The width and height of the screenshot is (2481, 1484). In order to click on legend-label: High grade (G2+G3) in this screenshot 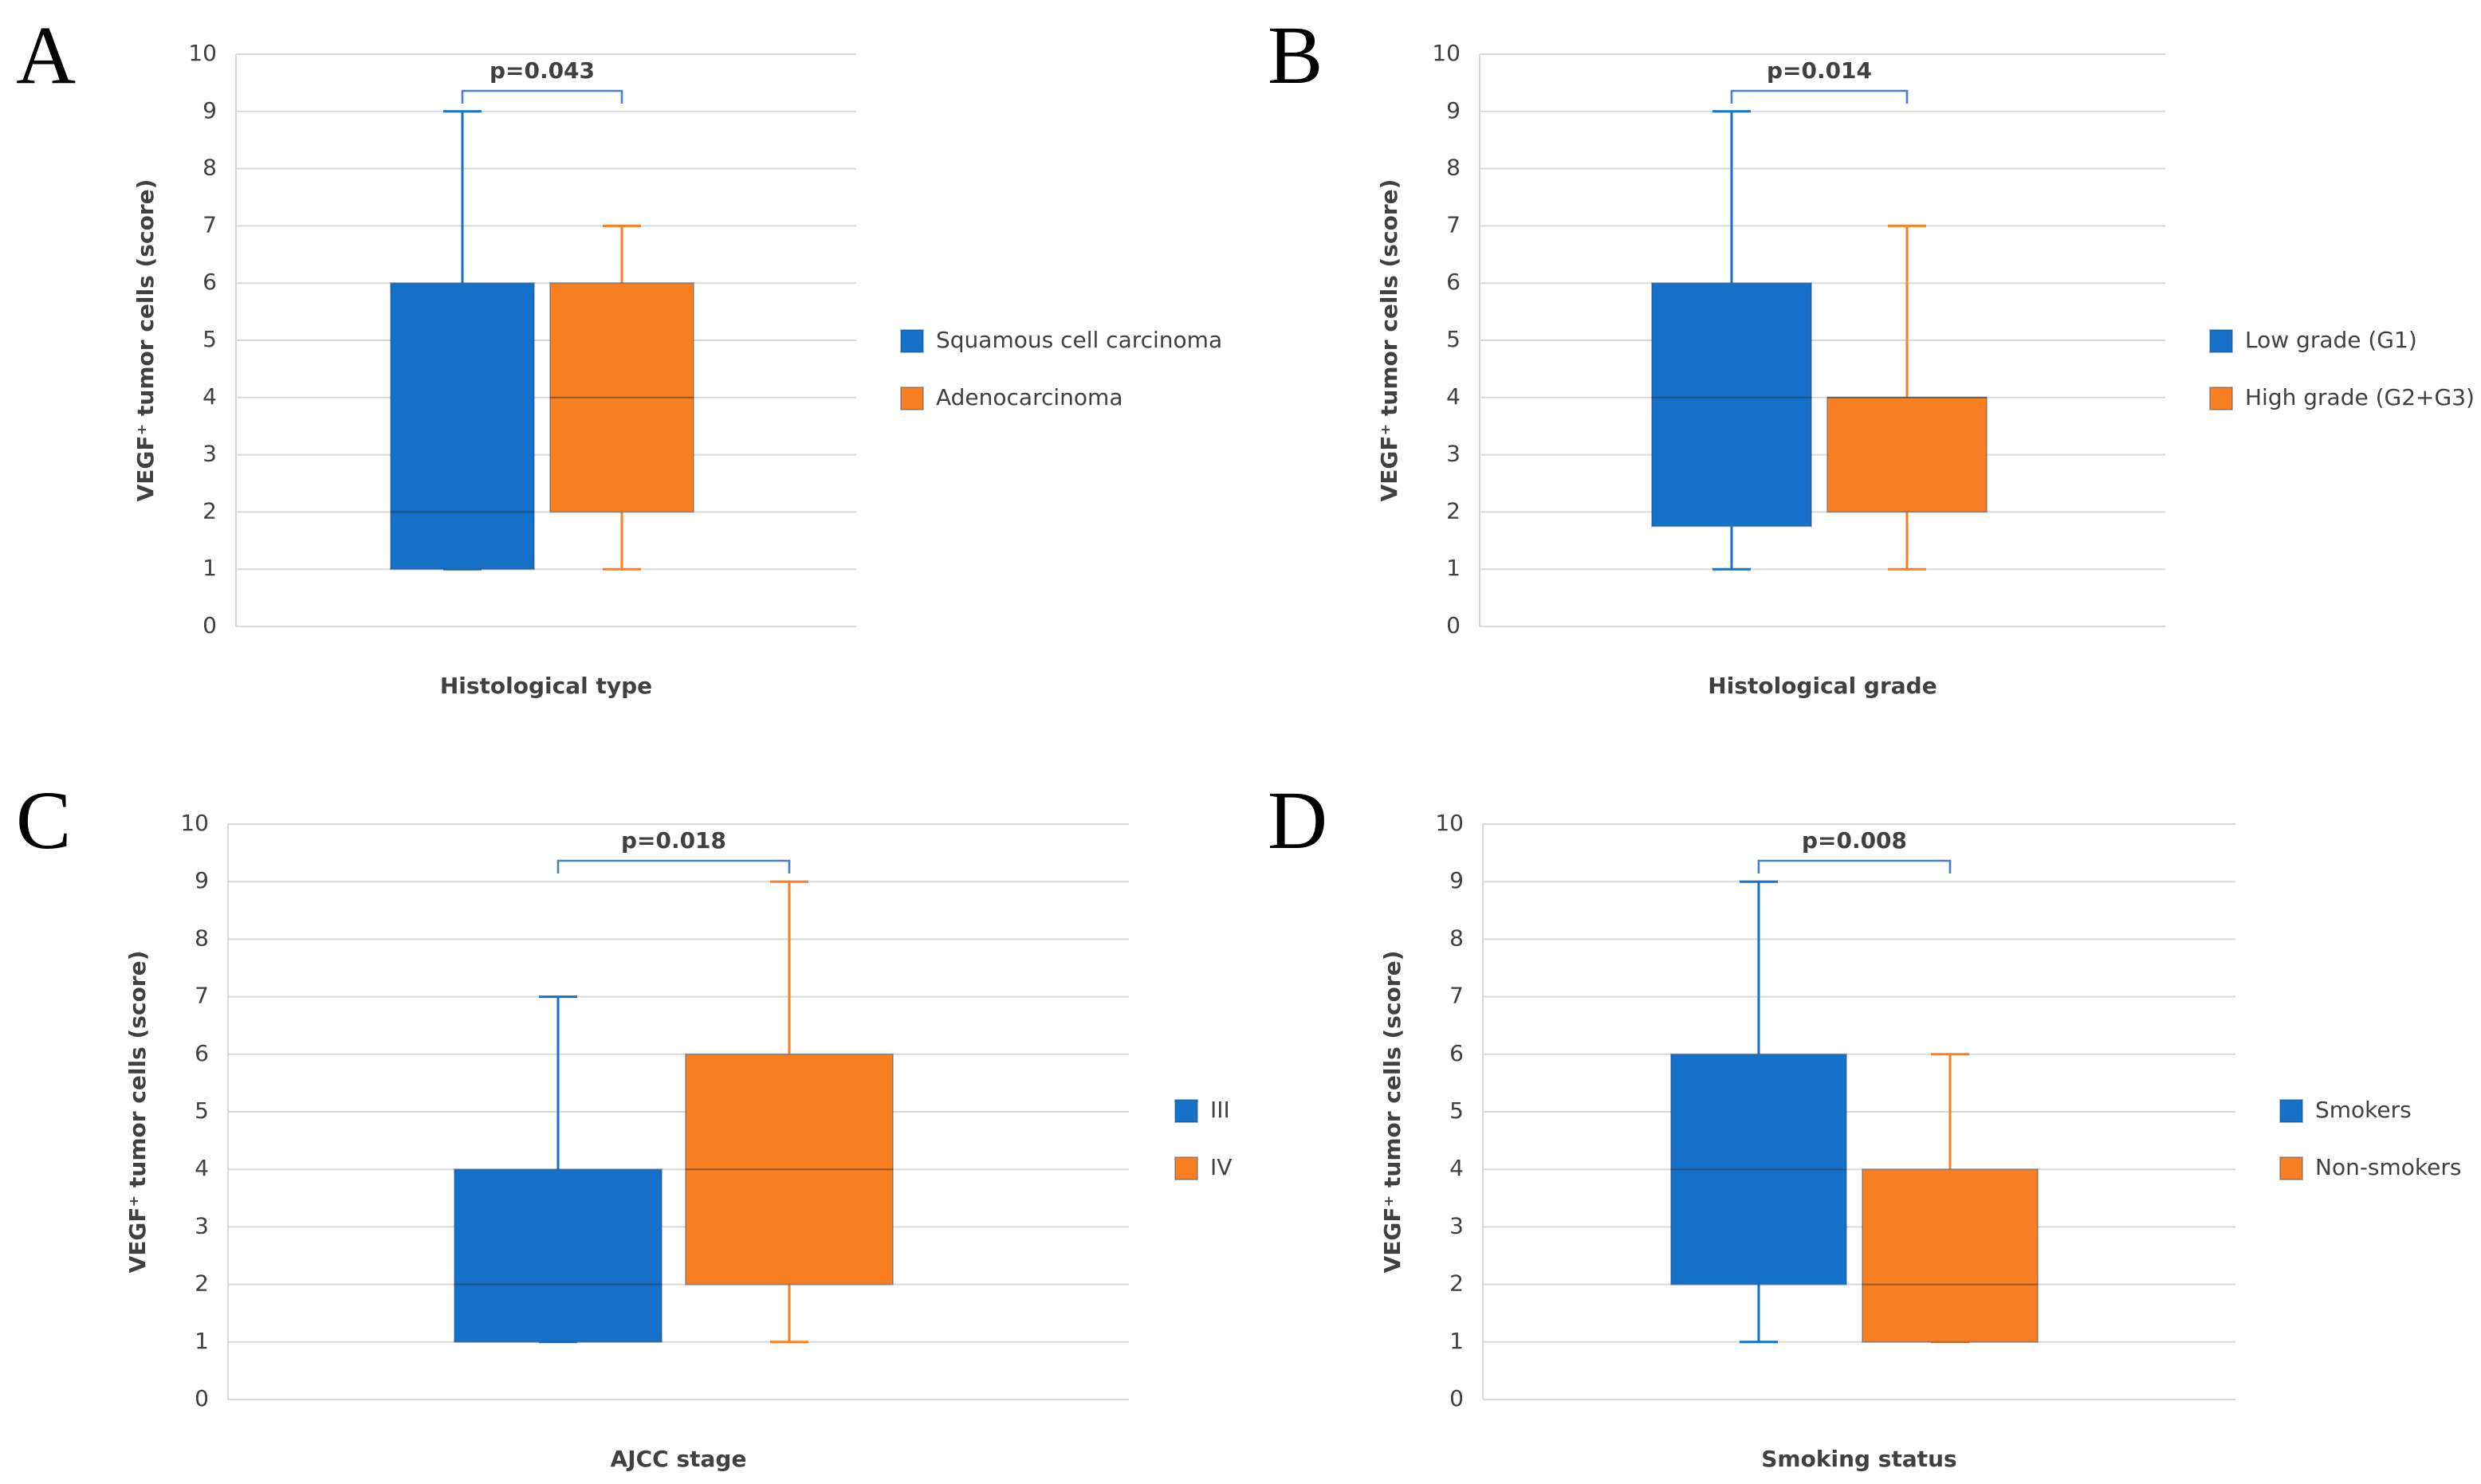, I will do `click(2360, 397)`.